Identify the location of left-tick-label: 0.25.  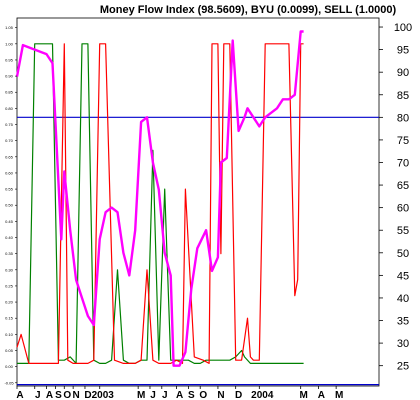
(9, 285).